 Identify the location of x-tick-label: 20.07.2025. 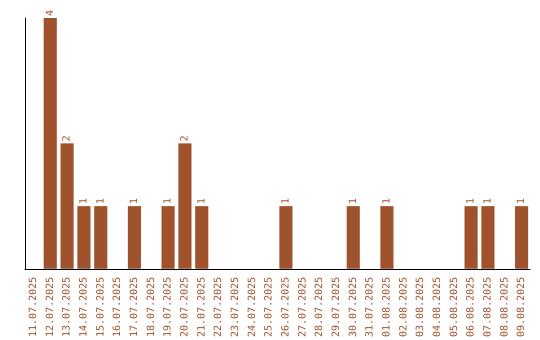
(184, 307).